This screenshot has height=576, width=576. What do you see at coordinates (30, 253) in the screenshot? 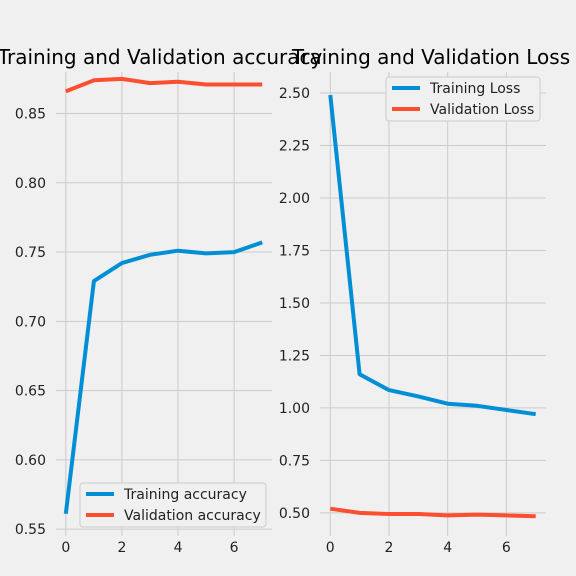
I see `accuracy-y-tick-label: 0.75` at bounding box center [30, 253].